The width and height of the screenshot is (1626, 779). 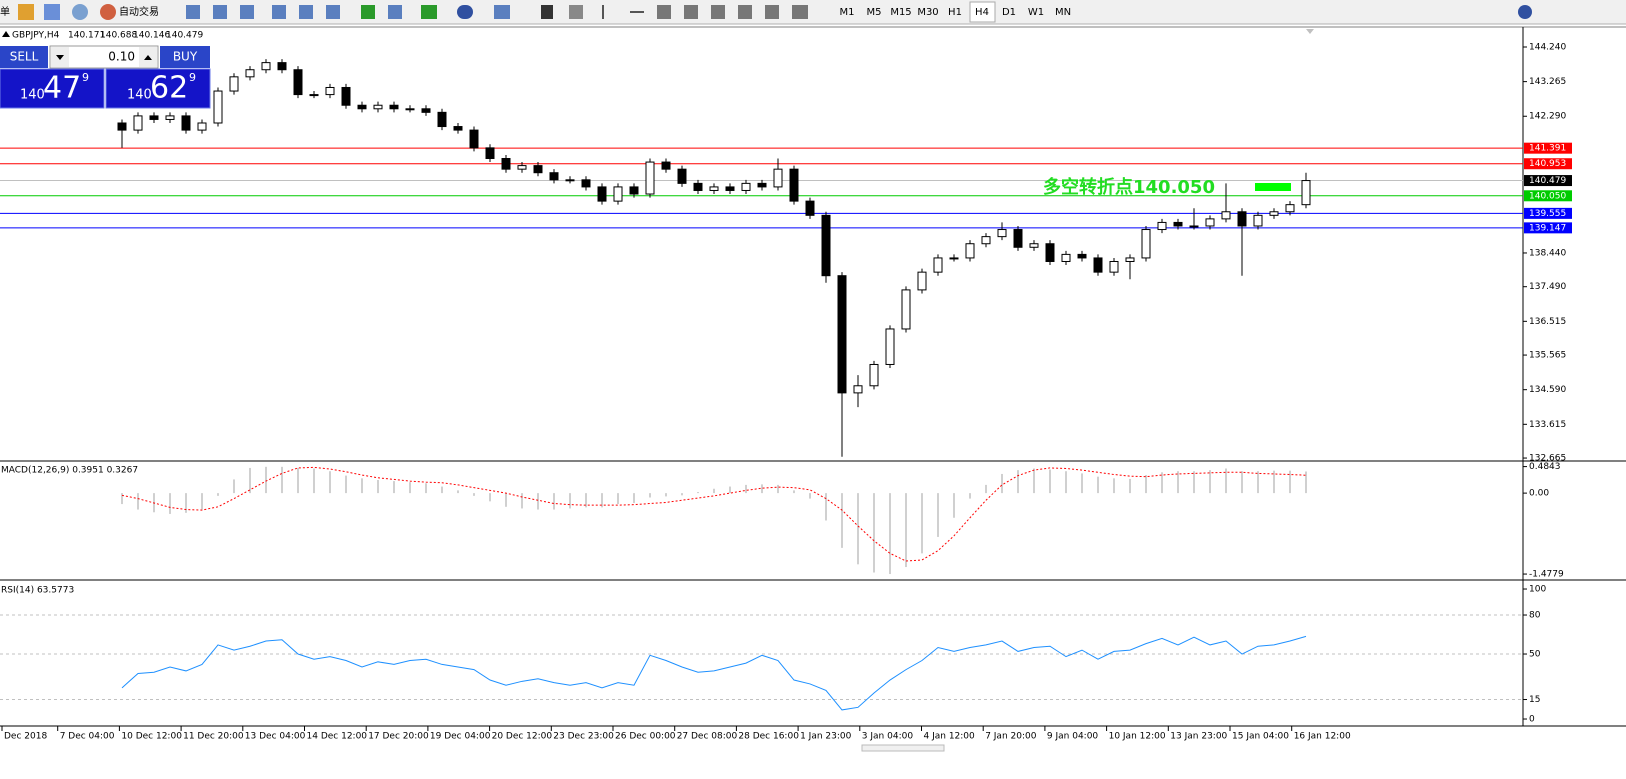 What do you see at coordinates (108, 12) in the screenshot?
I see `auto-trade-icon` at bounding box center [108, 12].